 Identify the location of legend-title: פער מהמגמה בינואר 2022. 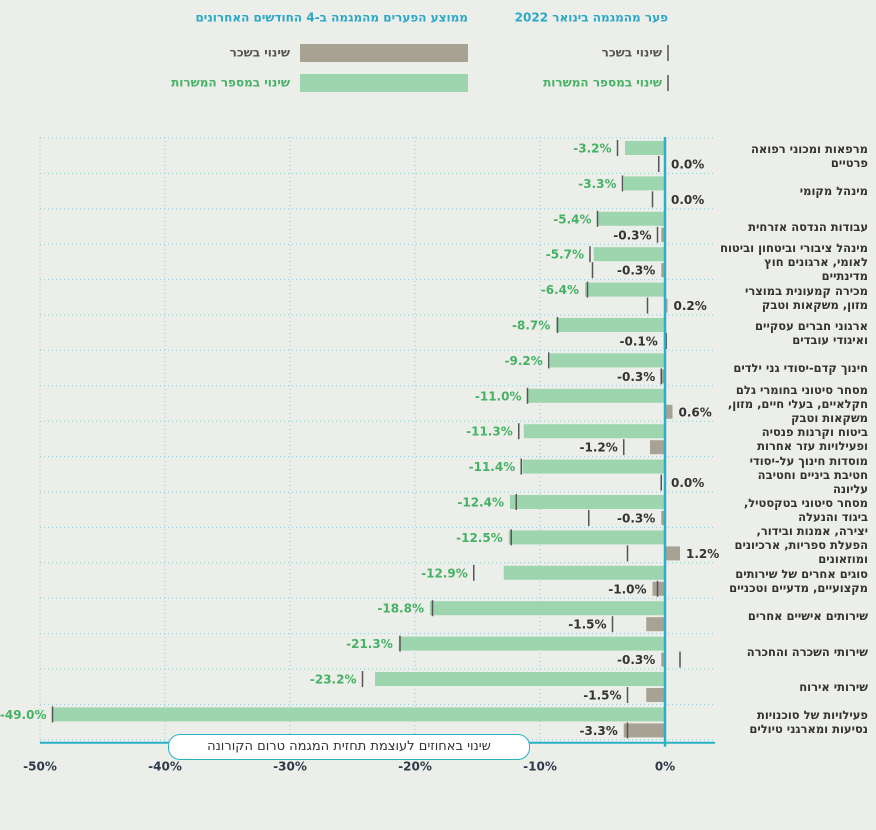
(591, 18).